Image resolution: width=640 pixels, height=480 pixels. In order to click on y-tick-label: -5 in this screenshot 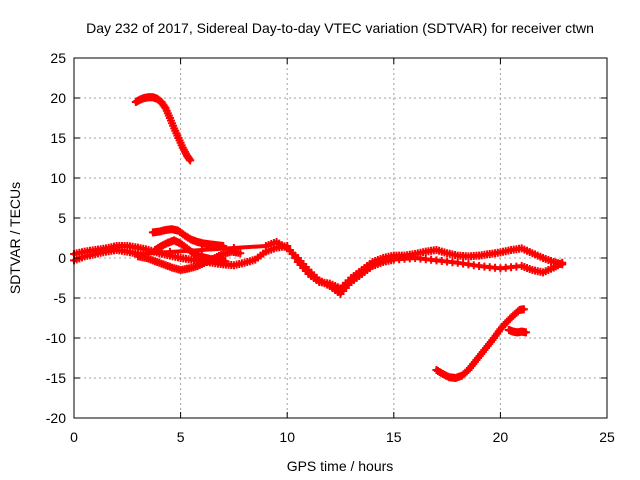, I will do `click(60, 298)`.